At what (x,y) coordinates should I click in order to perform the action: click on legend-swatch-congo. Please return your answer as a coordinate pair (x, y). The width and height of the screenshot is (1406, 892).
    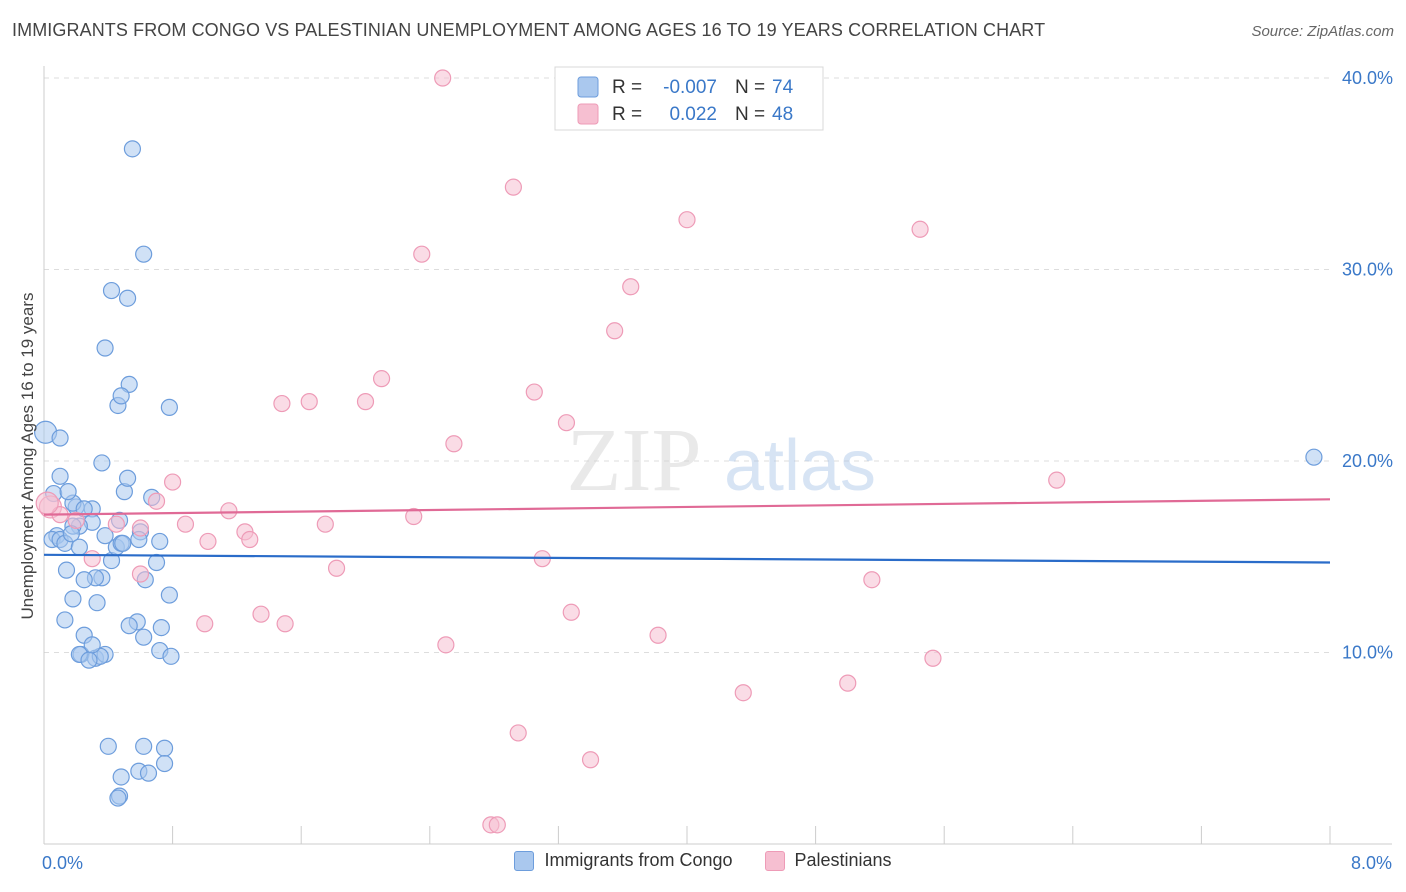
    Looking at the image, I should click on (524, 860).